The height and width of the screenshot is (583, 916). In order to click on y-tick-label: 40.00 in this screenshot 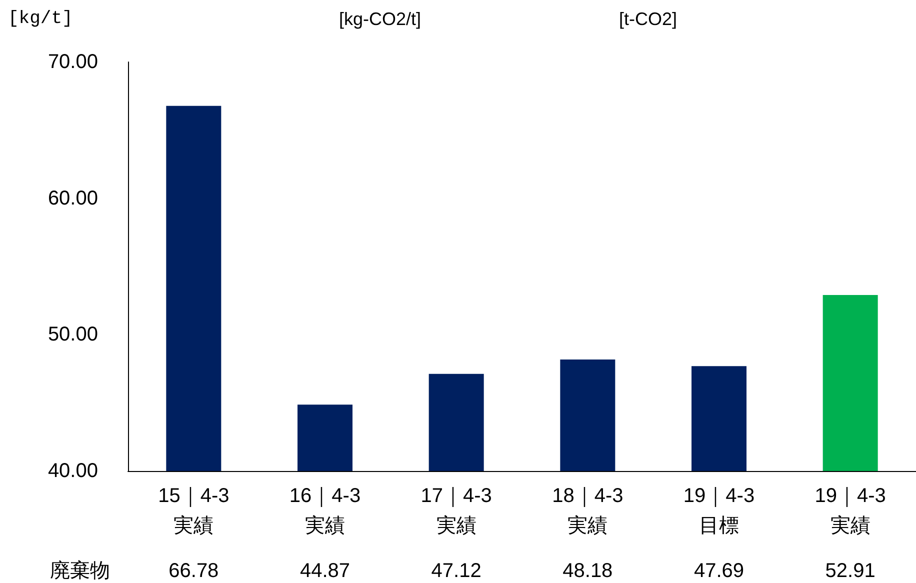, I will do `click(73, 471)`.